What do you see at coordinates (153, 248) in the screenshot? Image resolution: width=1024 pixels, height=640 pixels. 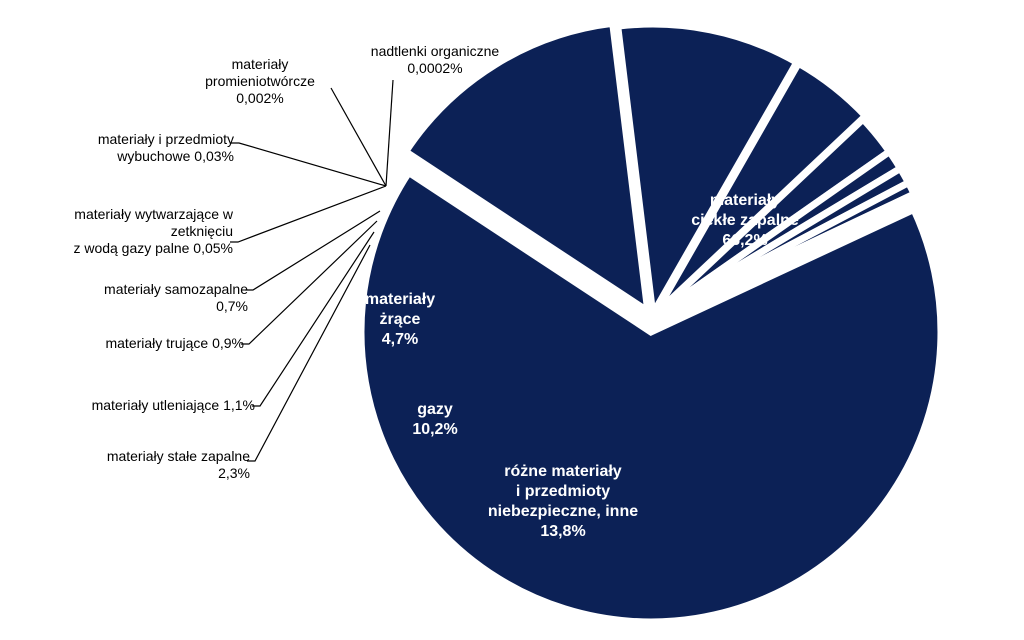 I see `slice-label-line: z wodą gazy palne 0,05%` at bounding box center [153, 248].